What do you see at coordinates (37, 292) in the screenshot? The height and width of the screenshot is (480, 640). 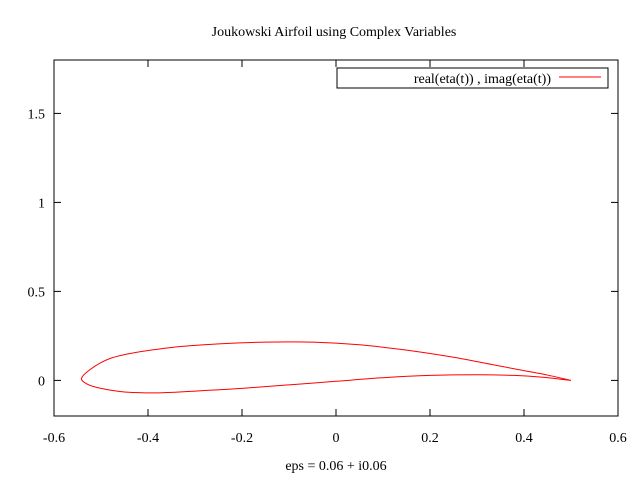 I see `y-tick-label: 0.5` at bounding box center [37, 292].